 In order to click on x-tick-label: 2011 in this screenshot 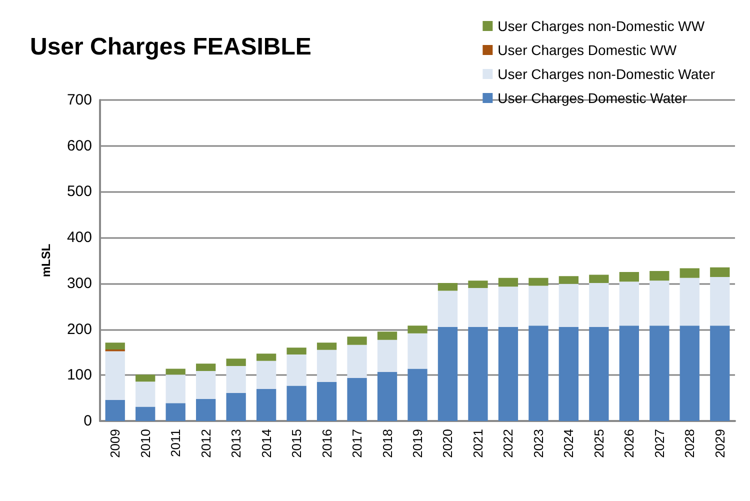, I will do `click(176, 443)`.